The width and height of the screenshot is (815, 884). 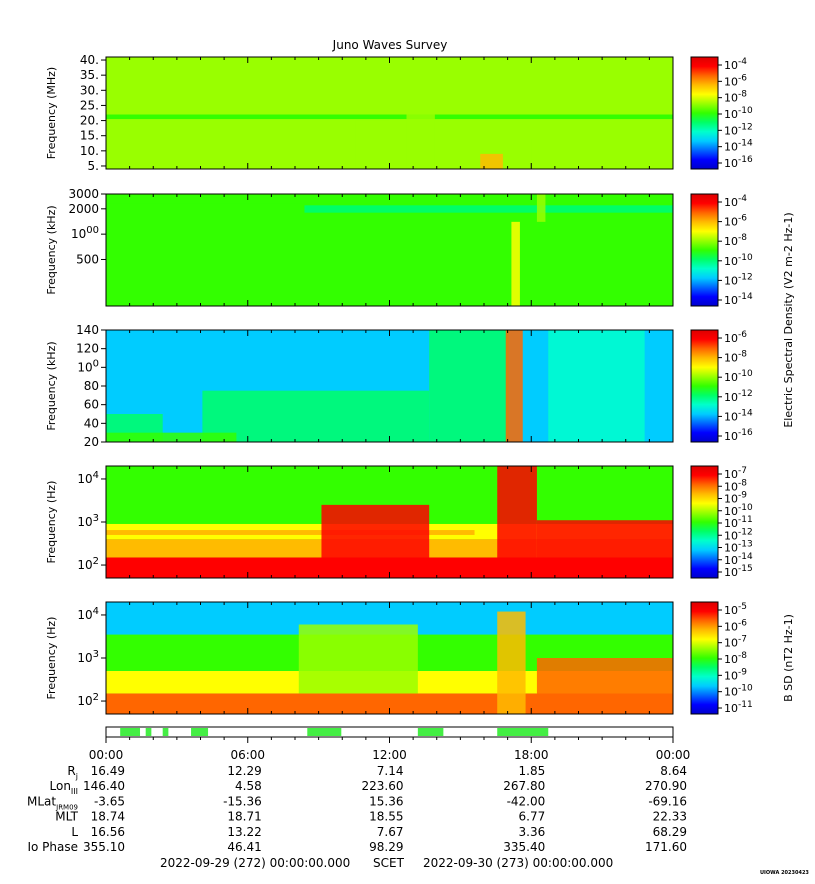 What do you see at coordinates (109, 801) in the screenshot?
I see `ephemeris-value: -3.65` at bounding box center [109, 801].